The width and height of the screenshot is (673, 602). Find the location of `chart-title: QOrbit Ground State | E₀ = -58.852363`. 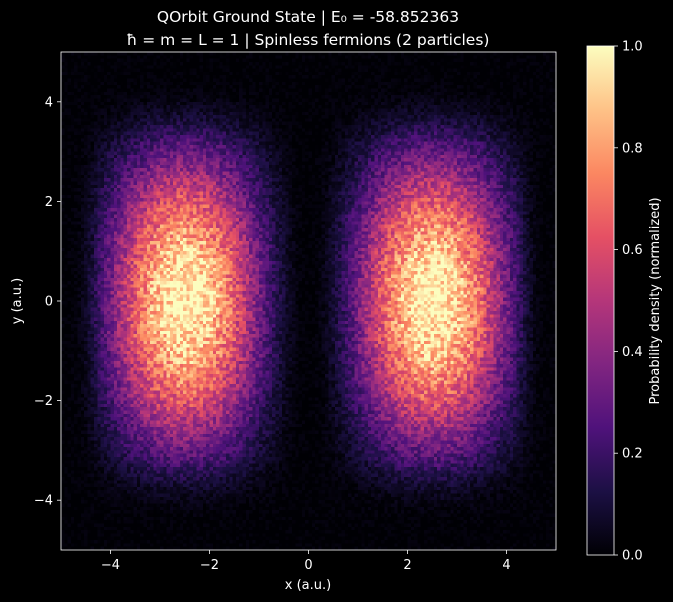

chart-title: QOrbit Ground State | E₀ = -58.852363 is located at coordinates (308, 17).